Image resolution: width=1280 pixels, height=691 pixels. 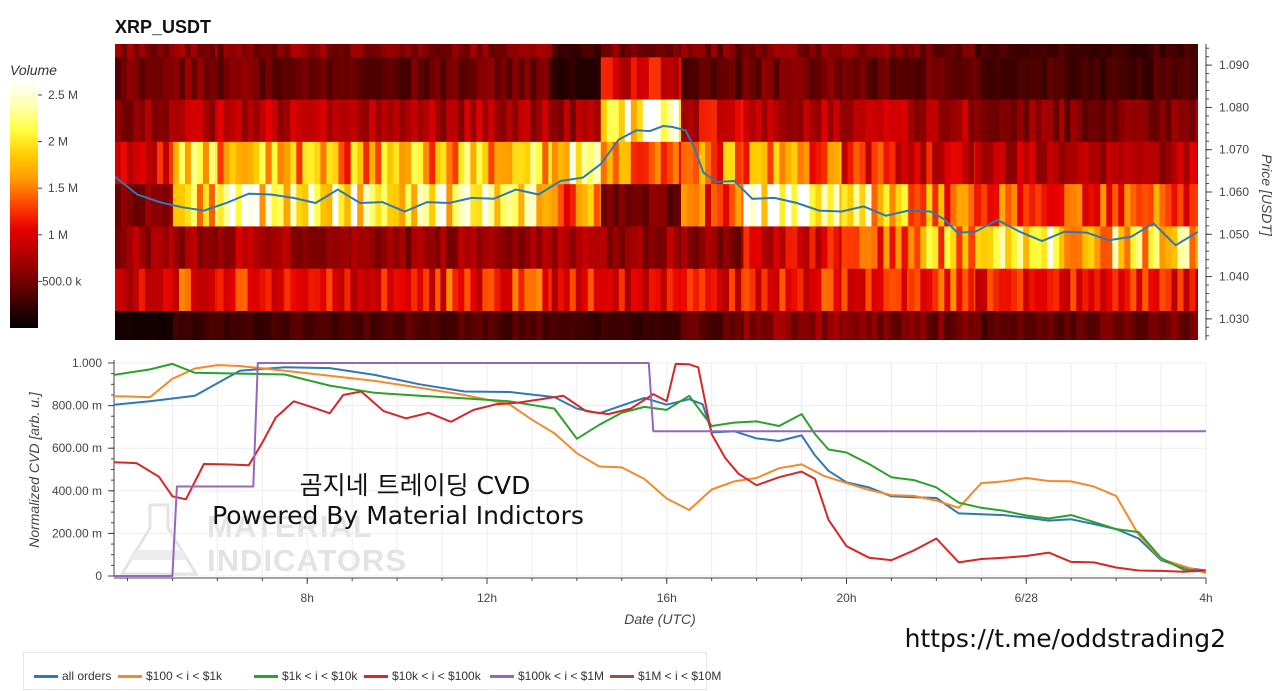 I want to click on telegram-url: https://t.me/oddstrading2, so click(x=1065, y=638).